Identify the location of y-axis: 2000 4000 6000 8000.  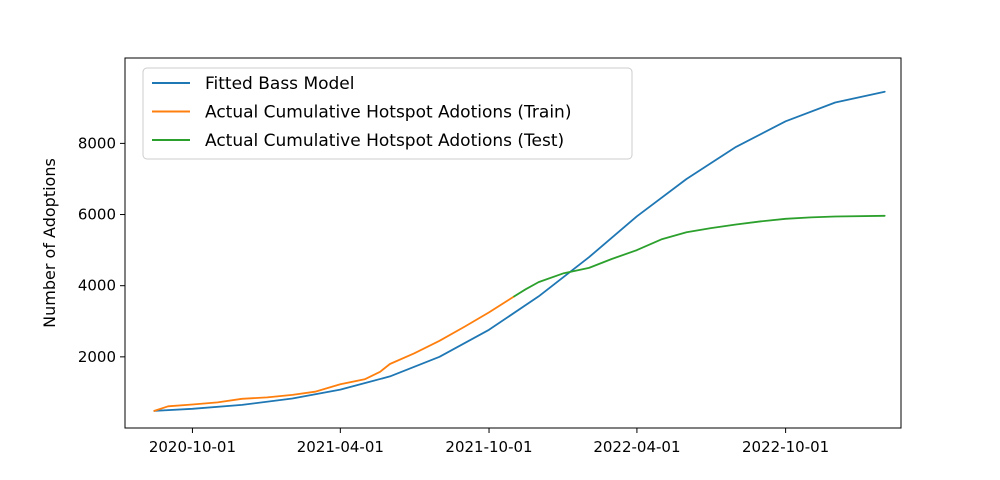
(101, 250).